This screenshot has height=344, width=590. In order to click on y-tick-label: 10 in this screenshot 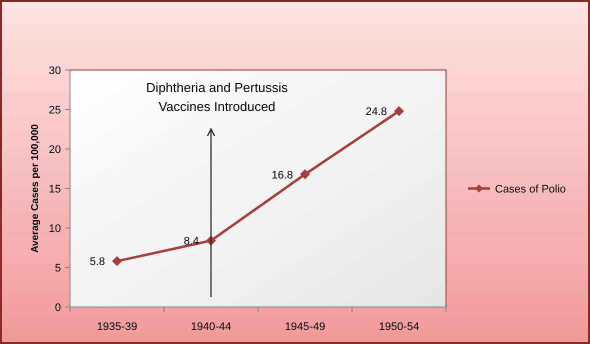, I will do `click(54, 229)`.